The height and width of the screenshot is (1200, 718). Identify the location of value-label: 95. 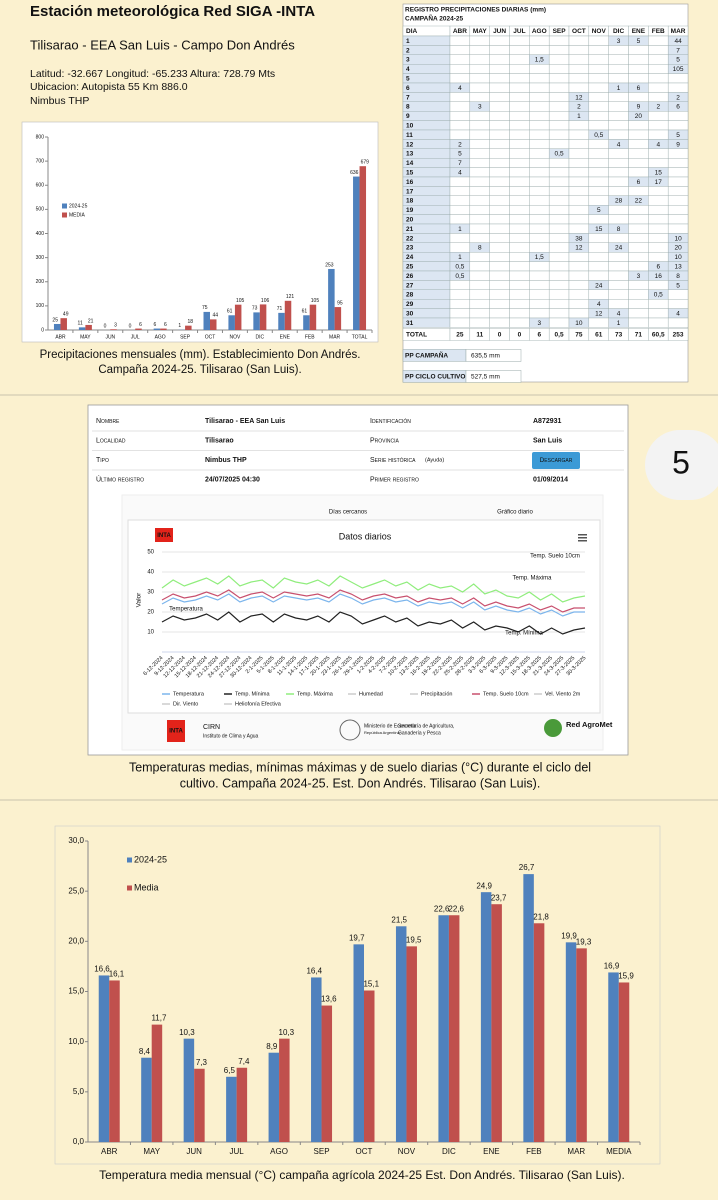
(340, 303).